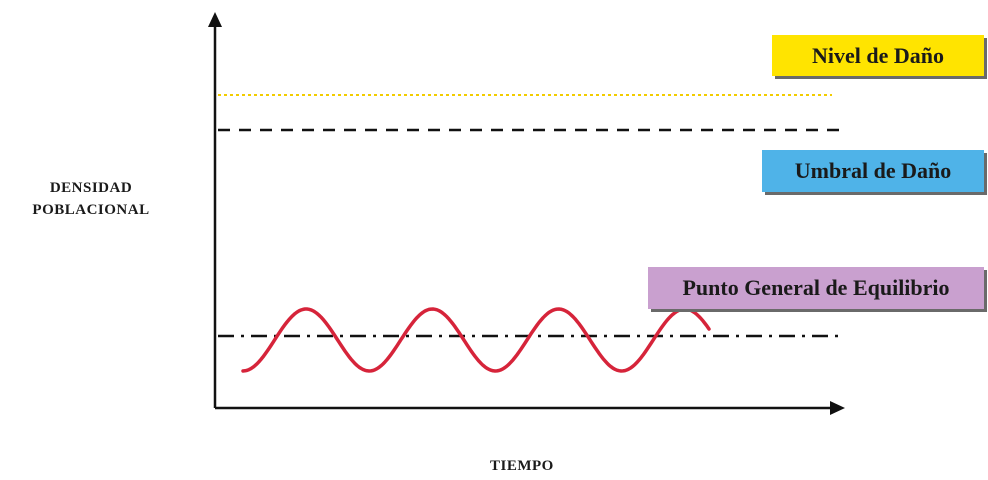  What do you see at coordinates (816, 288) in the screenshot?
I see `punto-general-de-equilibrio-label: Punto General de Equilibrio` at bounding box center [816, 288].